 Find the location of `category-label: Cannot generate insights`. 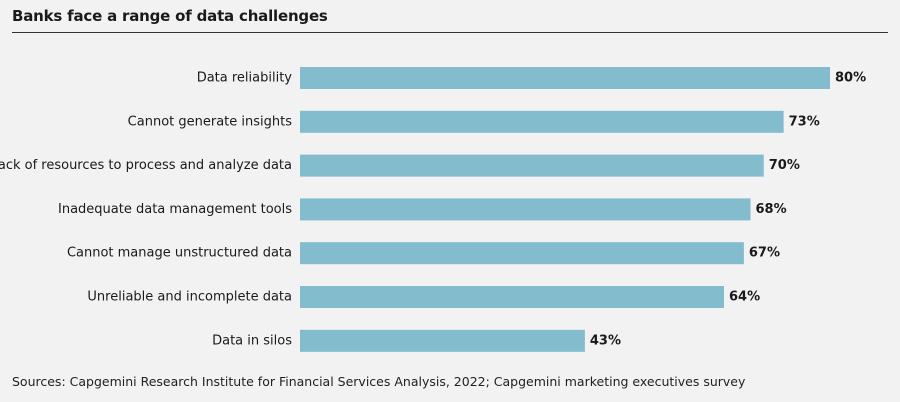

category-label: Cannot generate insights is located at coordinates (210, 121).